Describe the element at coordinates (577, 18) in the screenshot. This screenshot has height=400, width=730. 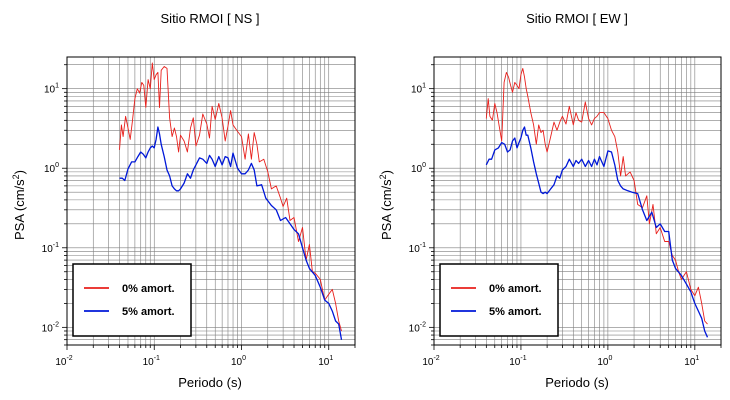
I see `chart-title: Sitio RMOI [ EW ]` at that location.